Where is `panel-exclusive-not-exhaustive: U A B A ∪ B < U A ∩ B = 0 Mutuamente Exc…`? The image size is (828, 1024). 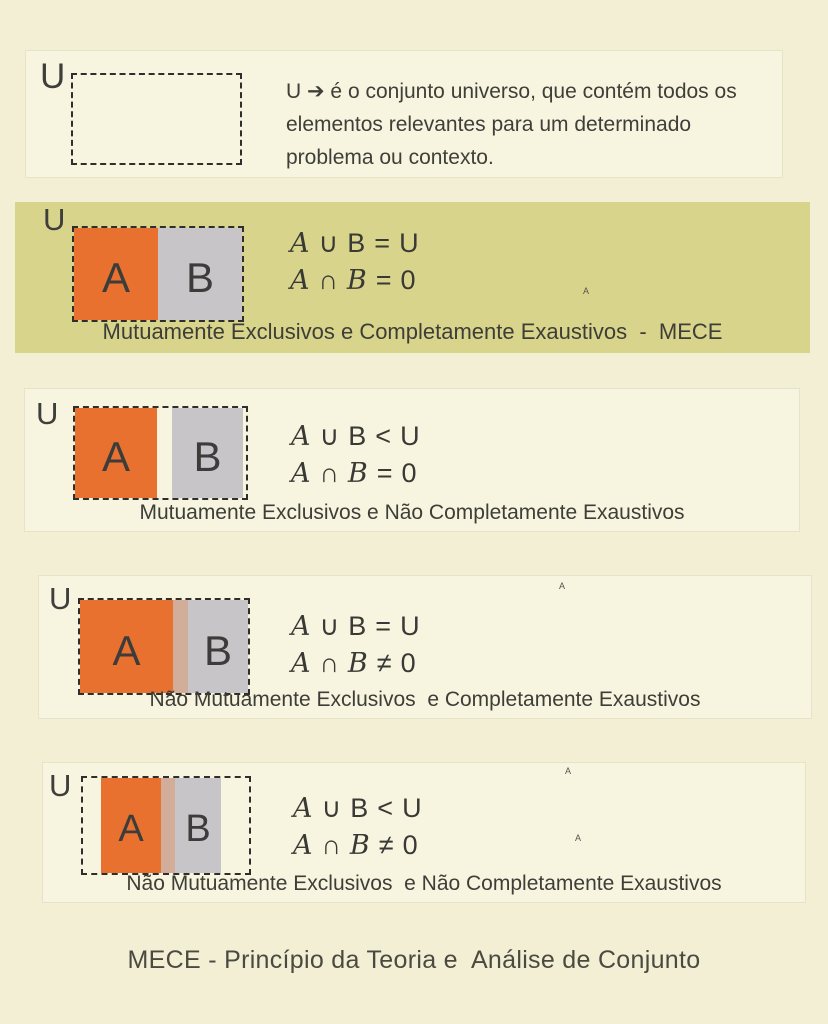
panel-exclusive-not-exhaustive: U A B A ∪ B < U A ∩ B = 0 Mutuamente Exc… is located at coordinates (412, 460).